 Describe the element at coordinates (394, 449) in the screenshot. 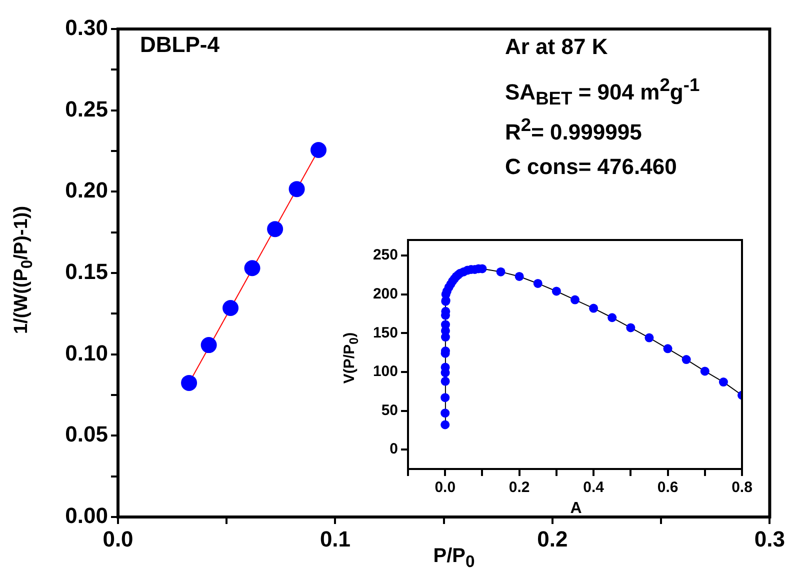

I see `y-tick-label: 0` at that location.